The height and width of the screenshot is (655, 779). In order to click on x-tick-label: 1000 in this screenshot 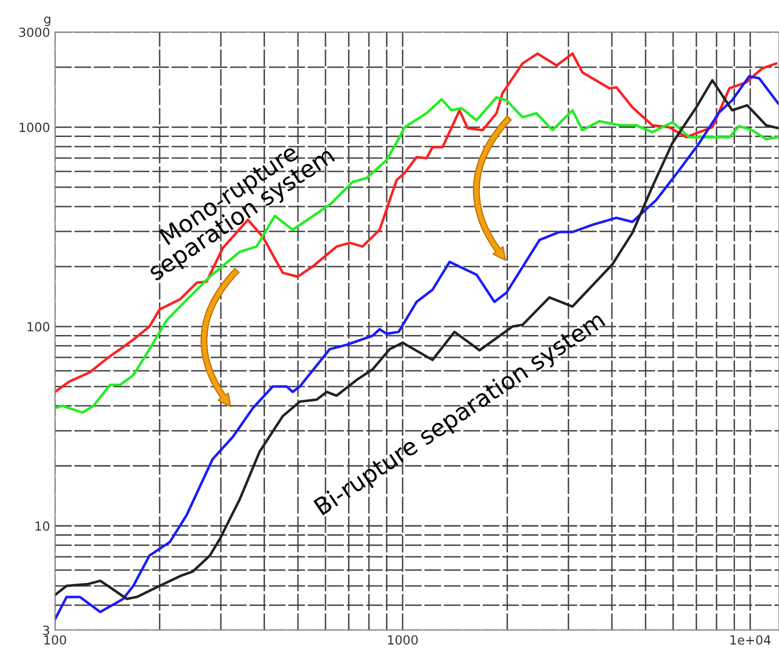, I will do `click(403, 640)`.